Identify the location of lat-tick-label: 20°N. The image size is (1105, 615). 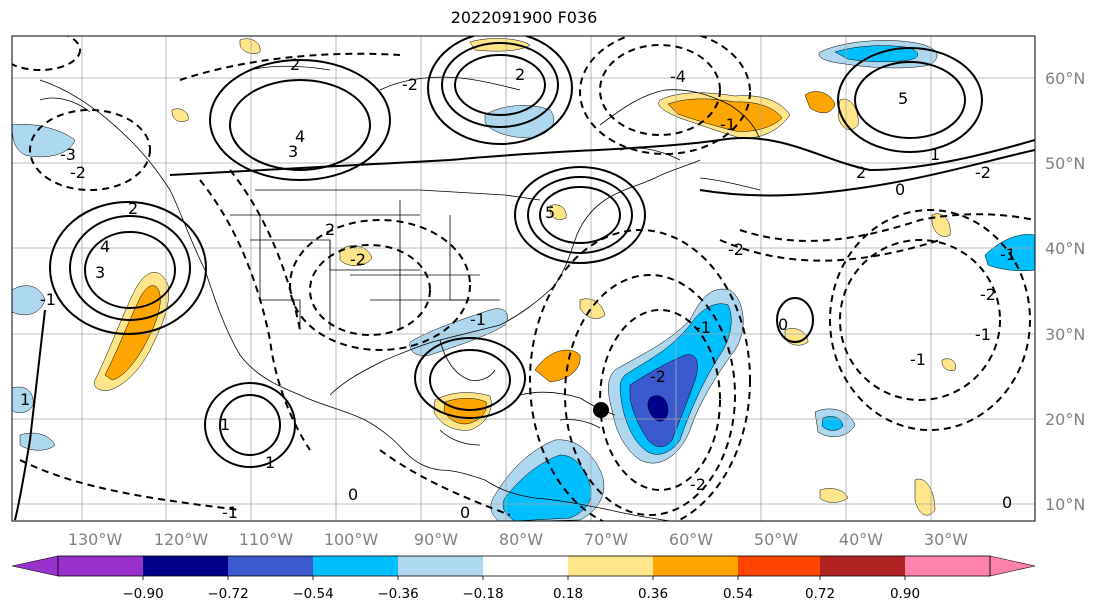
(1065, 419).